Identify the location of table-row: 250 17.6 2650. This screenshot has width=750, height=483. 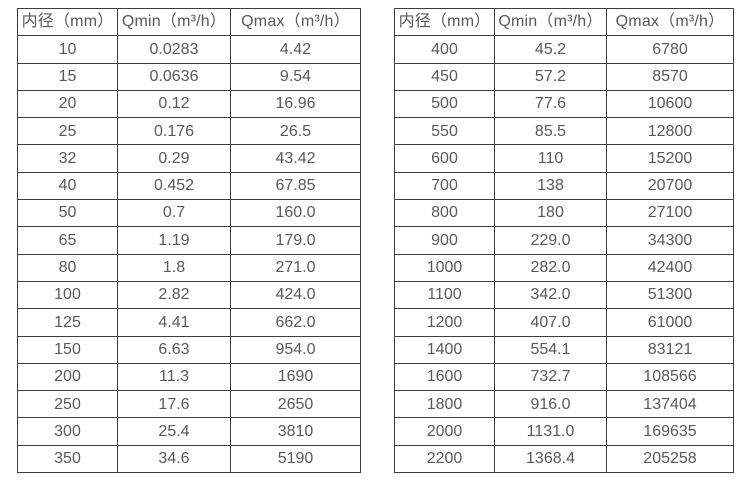
(189, 404).